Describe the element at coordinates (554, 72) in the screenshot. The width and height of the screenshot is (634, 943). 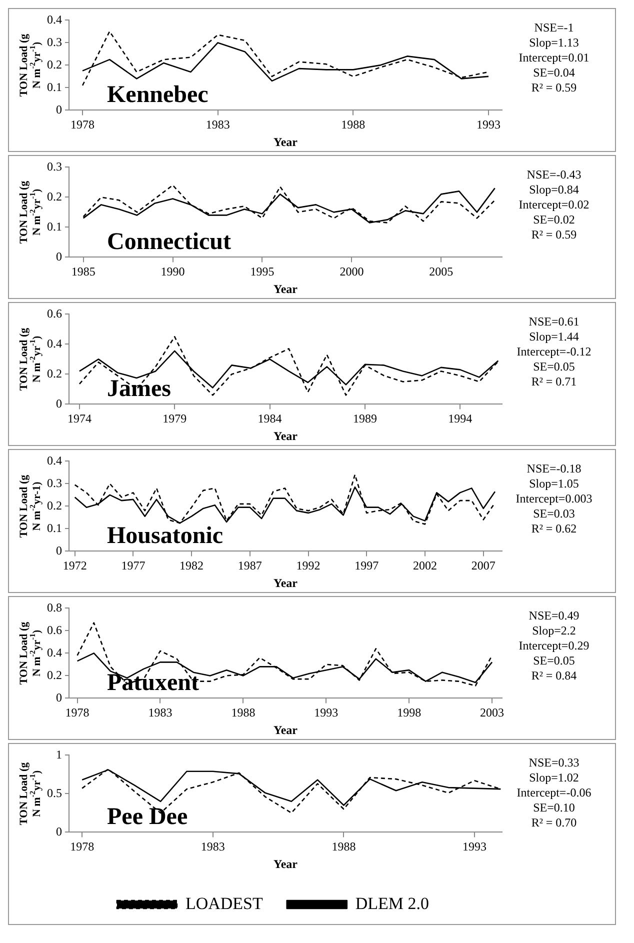
I see `text: SE=0.04` at that location.